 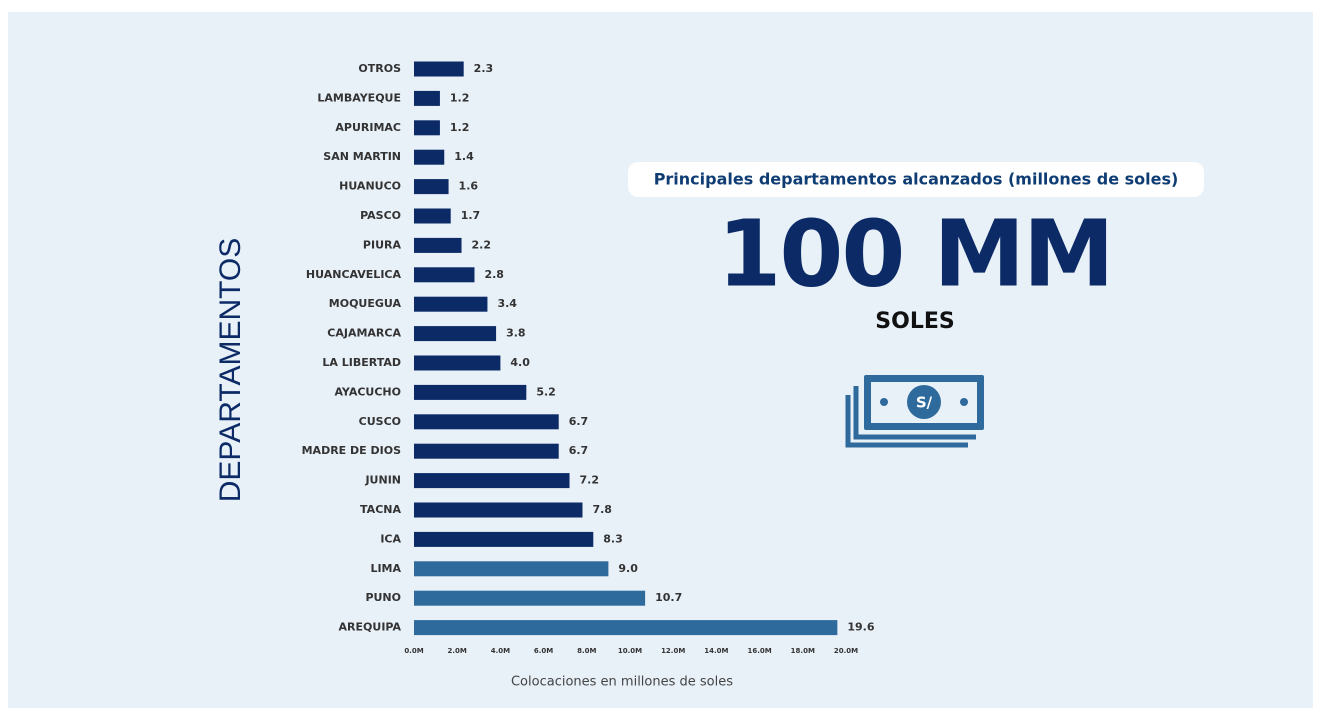 What do you see at coordinates (390, 538) in the screenshot?
I see `y-tick-label: ICA` at bounding box center [390, 538].